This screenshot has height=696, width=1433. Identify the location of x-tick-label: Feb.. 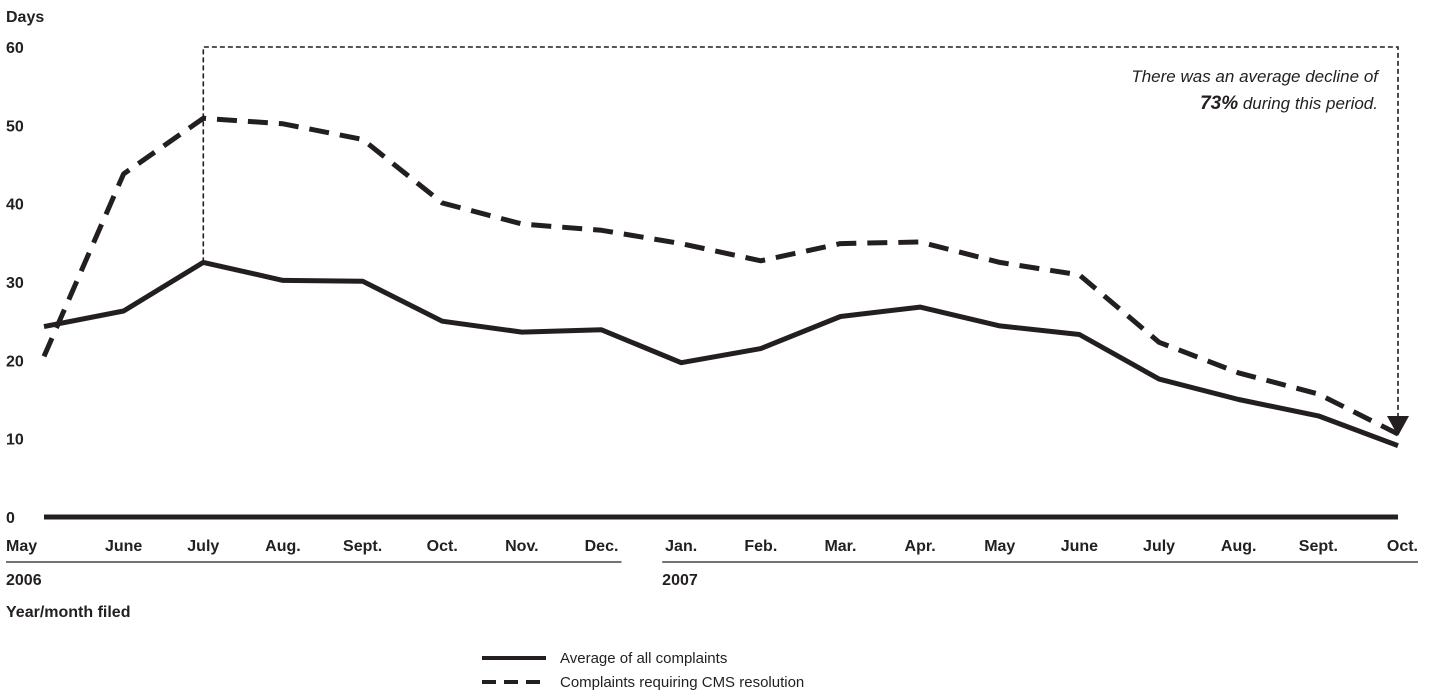
(760, 546).